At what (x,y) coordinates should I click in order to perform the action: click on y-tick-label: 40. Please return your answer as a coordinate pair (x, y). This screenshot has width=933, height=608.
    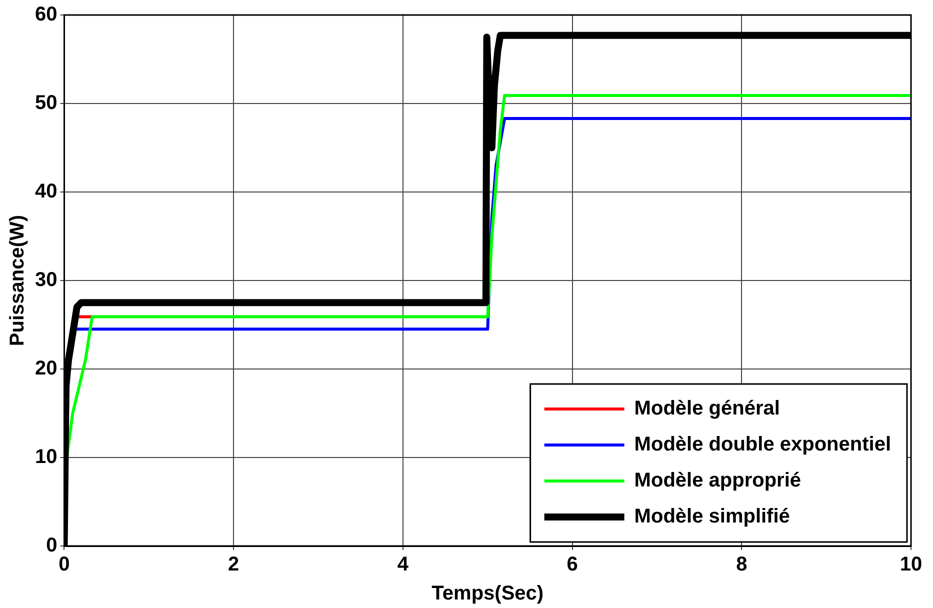
    Looking at the image, I should click on (46, 191).